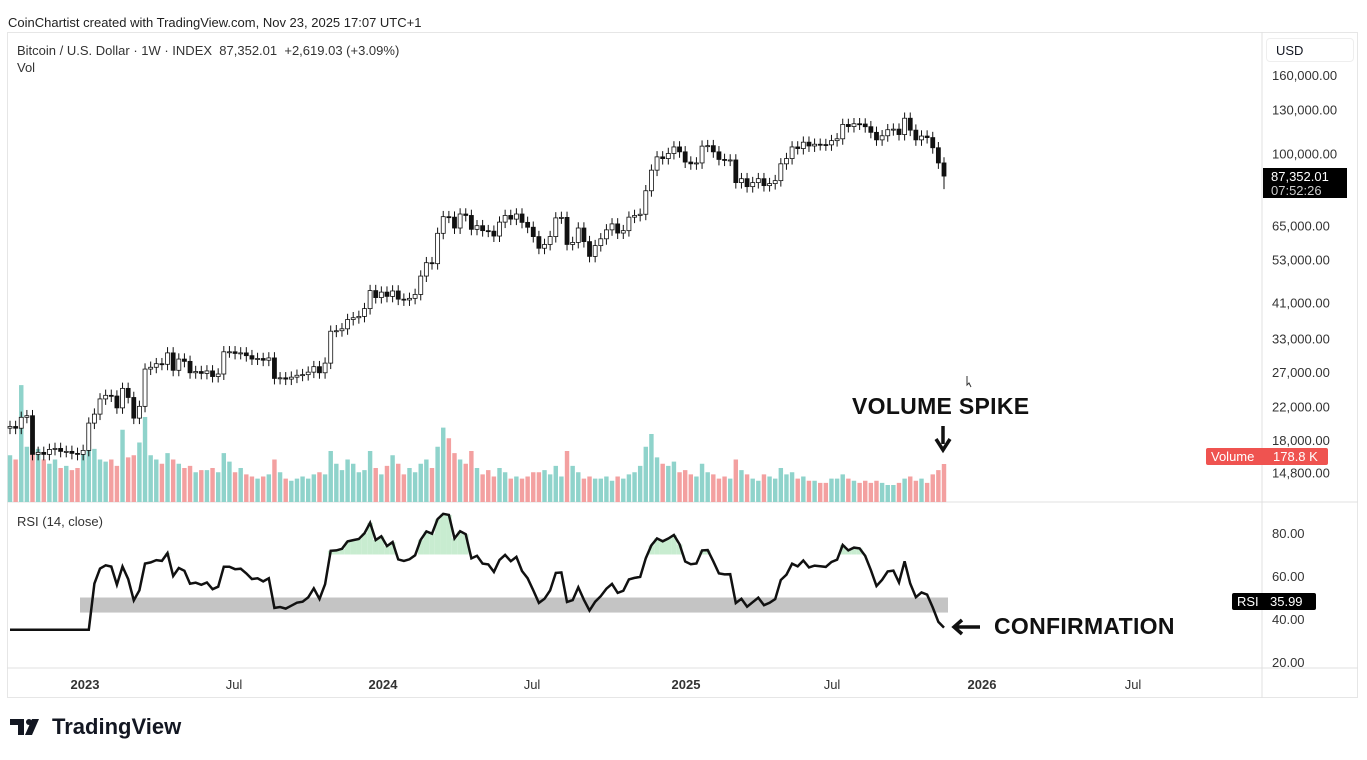 The image size is (1367, 760). Describe the element at coordinates (117, 726) in the screenshot. I see `tradingview-logo-text: TradingView` at that location.